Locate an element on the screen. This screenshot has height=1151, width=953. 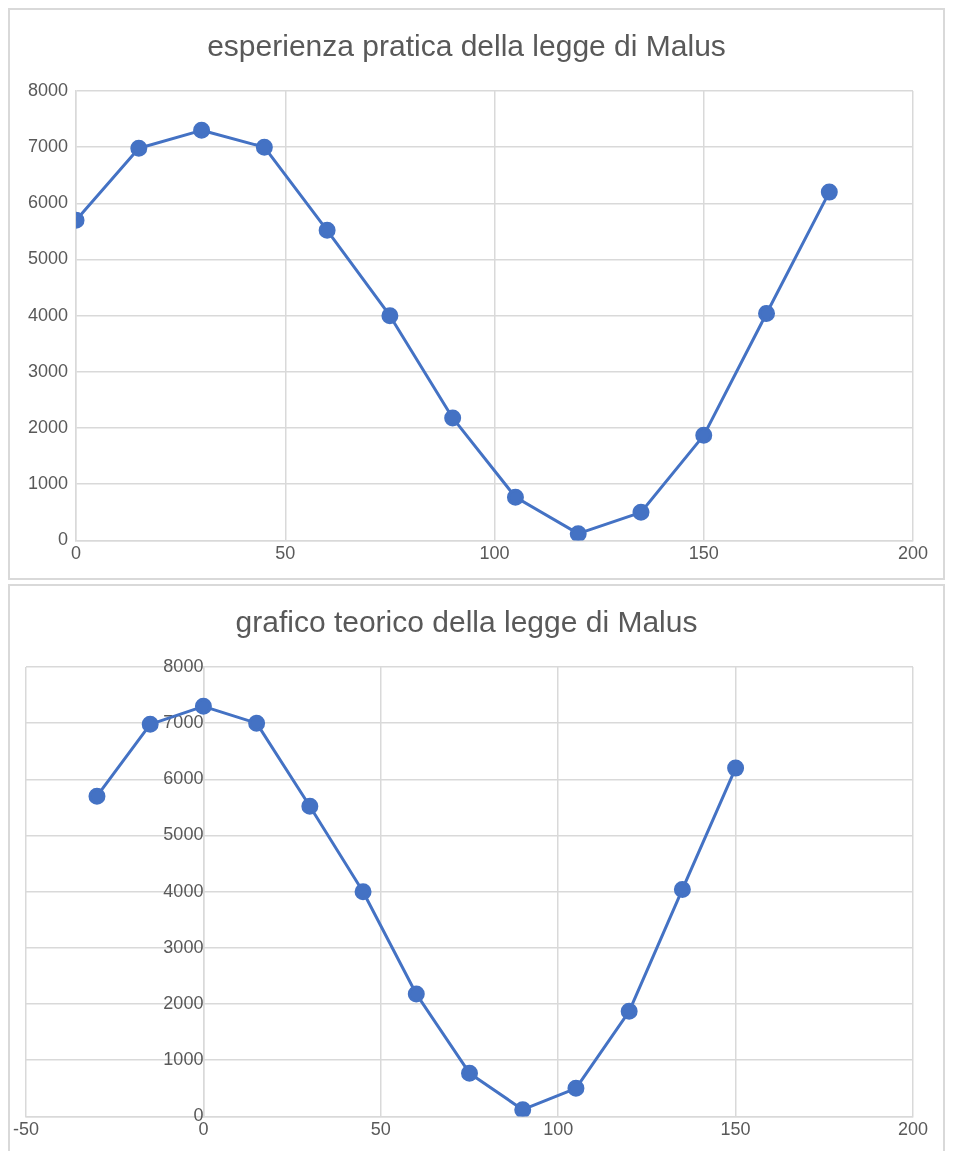
chart-title: grafico teorico della legge di Malus is located at coordinates (466, 622).